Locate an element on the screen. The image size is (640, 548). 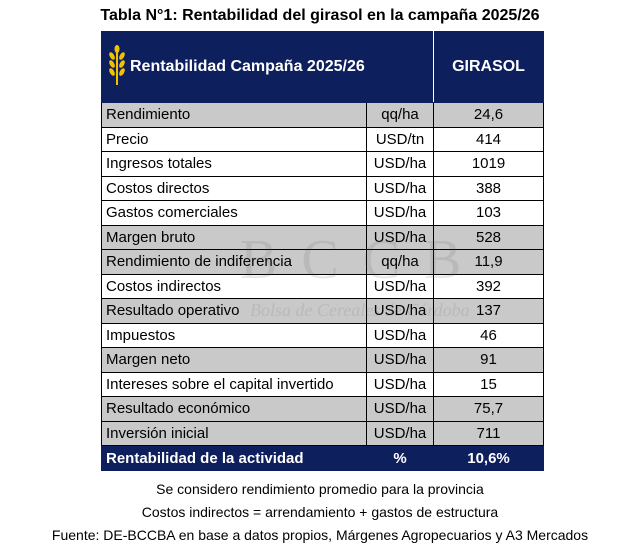
row-value: 24,6 is located at coordinates (489, 115).